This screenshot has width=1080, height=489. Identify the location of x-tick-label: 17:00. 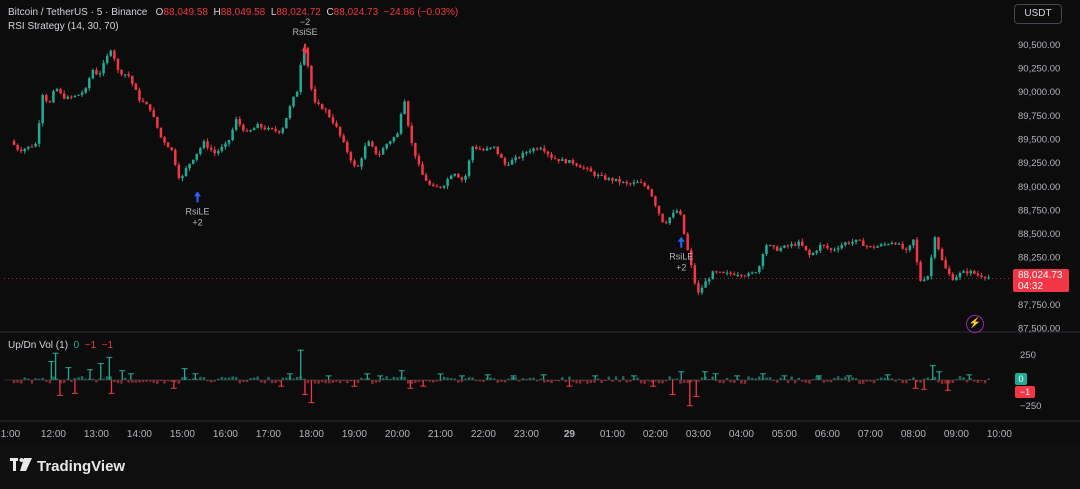
(268, 434).